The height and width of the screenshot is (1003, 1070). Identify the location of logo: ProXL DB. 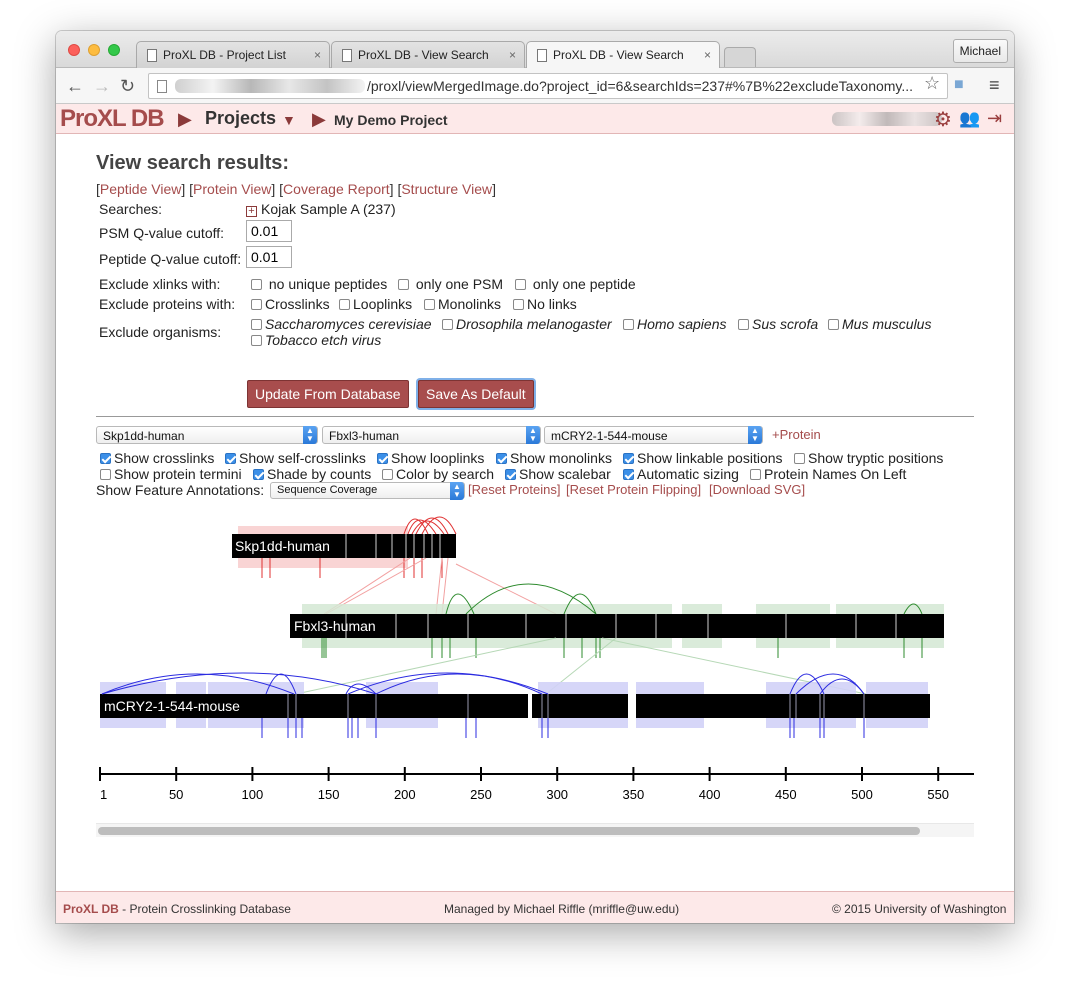
(112, 118).